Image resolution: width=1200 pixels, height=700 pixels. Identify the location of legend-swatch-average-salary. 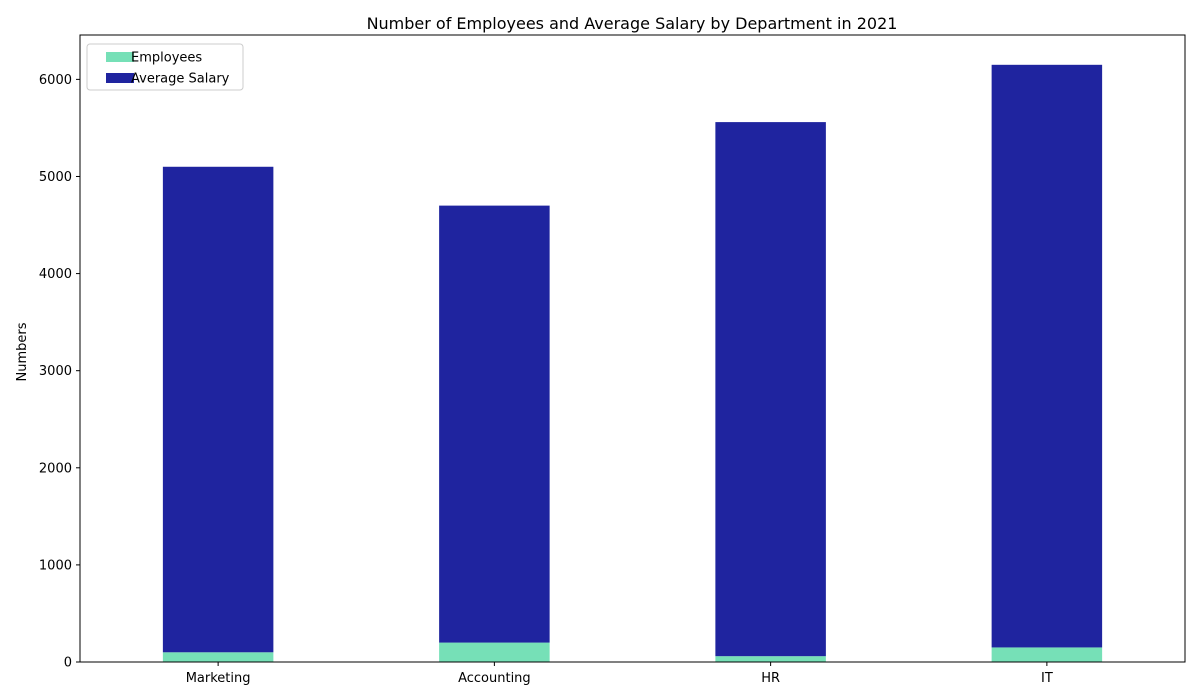
(120, 78).